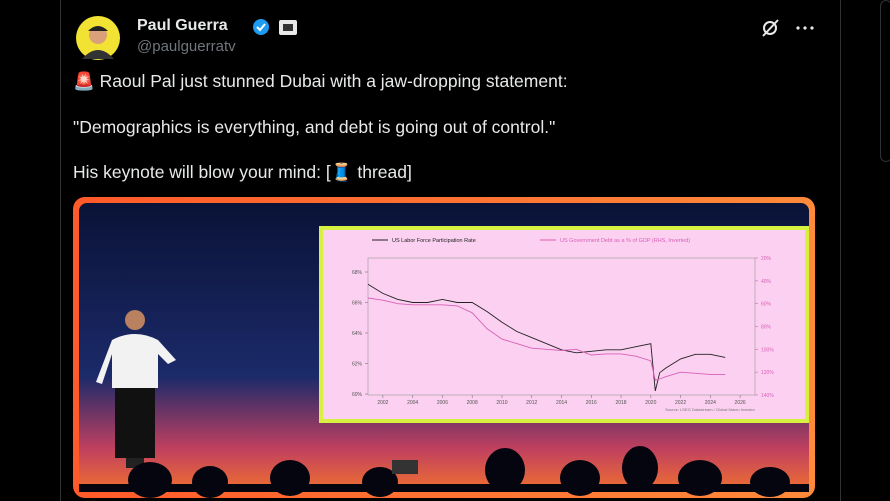 This screenshot has height=501, width=890. I want to click on x-tick-label: 2004, so click(412, 403).